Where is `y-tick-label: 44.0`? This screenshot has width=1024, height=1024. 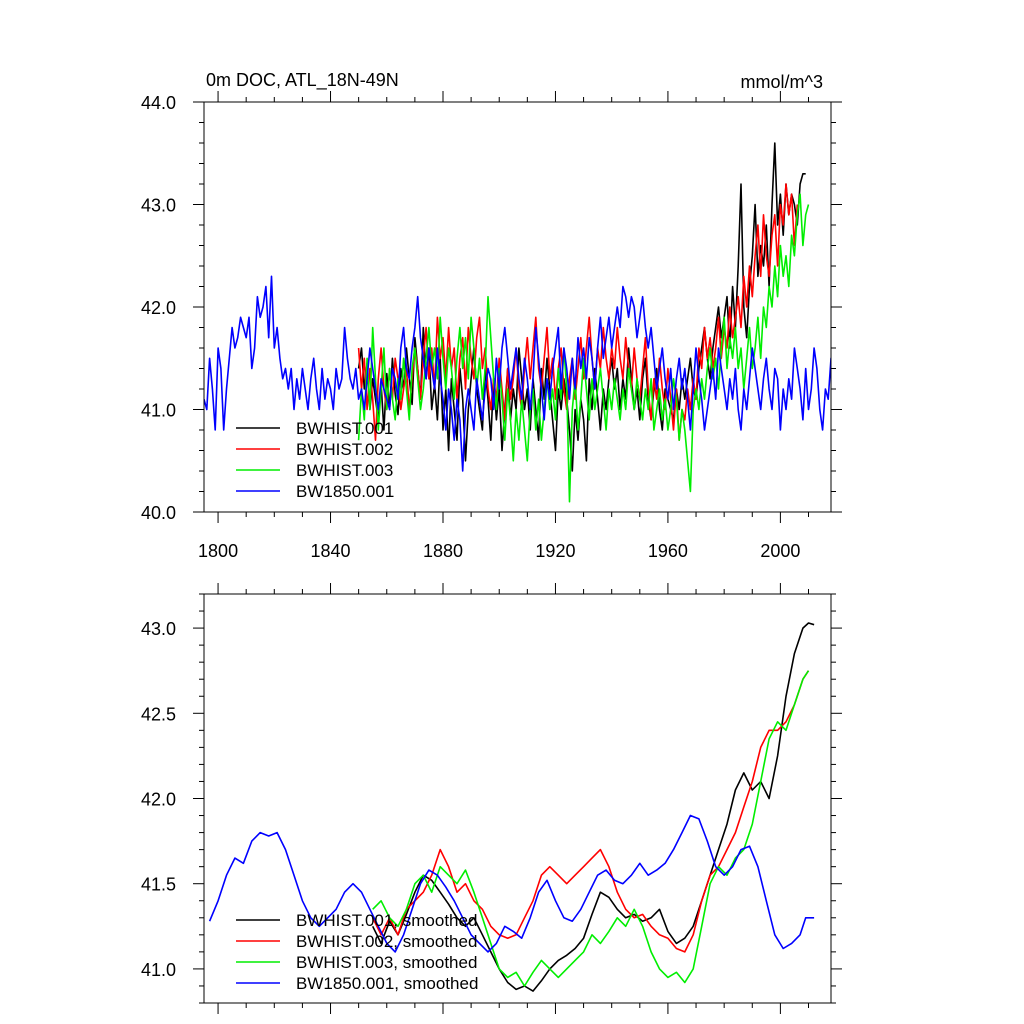
y-tick-label: 44.0 is located at coordinates (158, 103).